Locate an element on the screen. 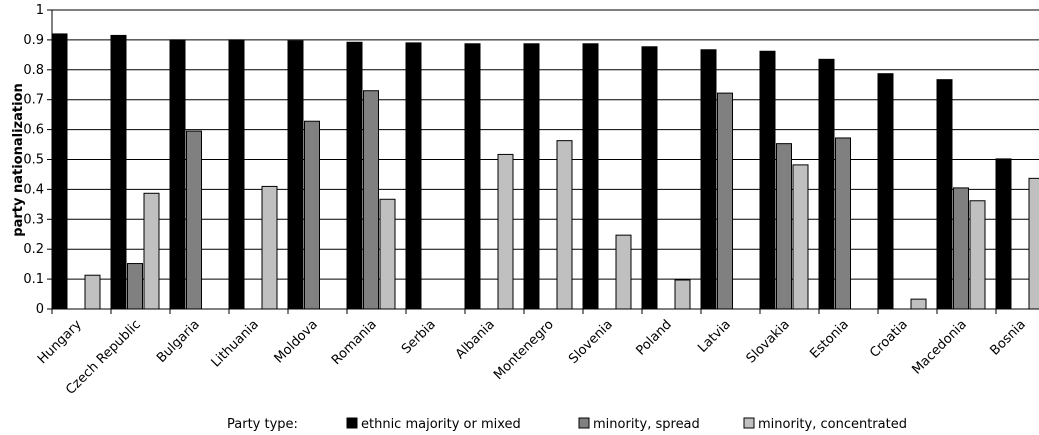 This screenshot has width=1039, height=435. y-axis-ticks: 0 0.1 0.2 0.3 0.4 0.5 0.6 0.7 0.8 0.9 1 is located at coordinates (33, 160).